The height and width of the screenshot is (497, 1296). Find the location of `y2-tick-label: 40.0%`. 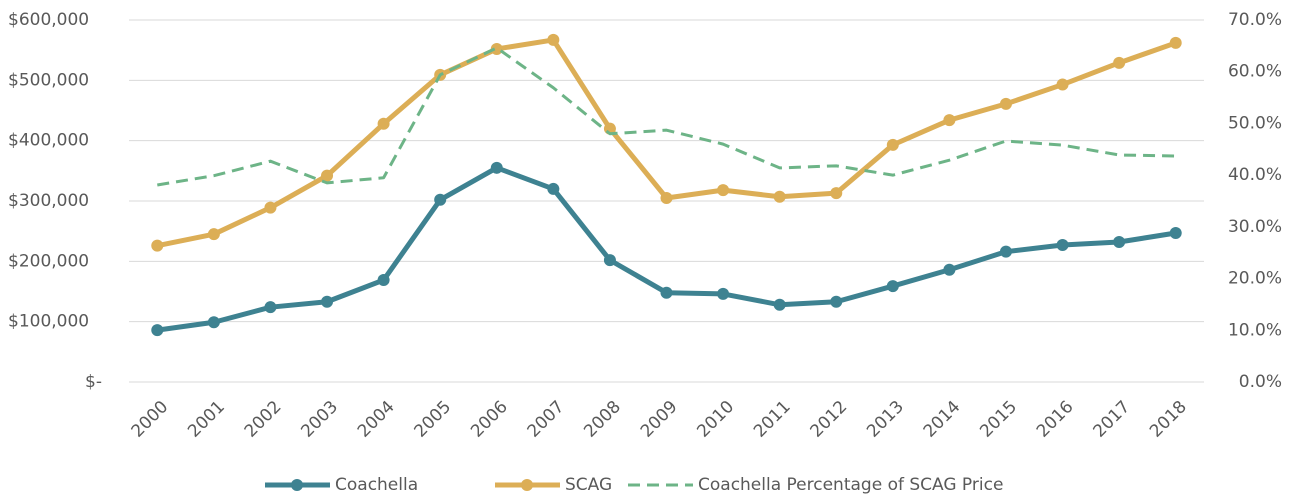

y2-tick-label: 40.0% is located at coordinates (1255, 175).